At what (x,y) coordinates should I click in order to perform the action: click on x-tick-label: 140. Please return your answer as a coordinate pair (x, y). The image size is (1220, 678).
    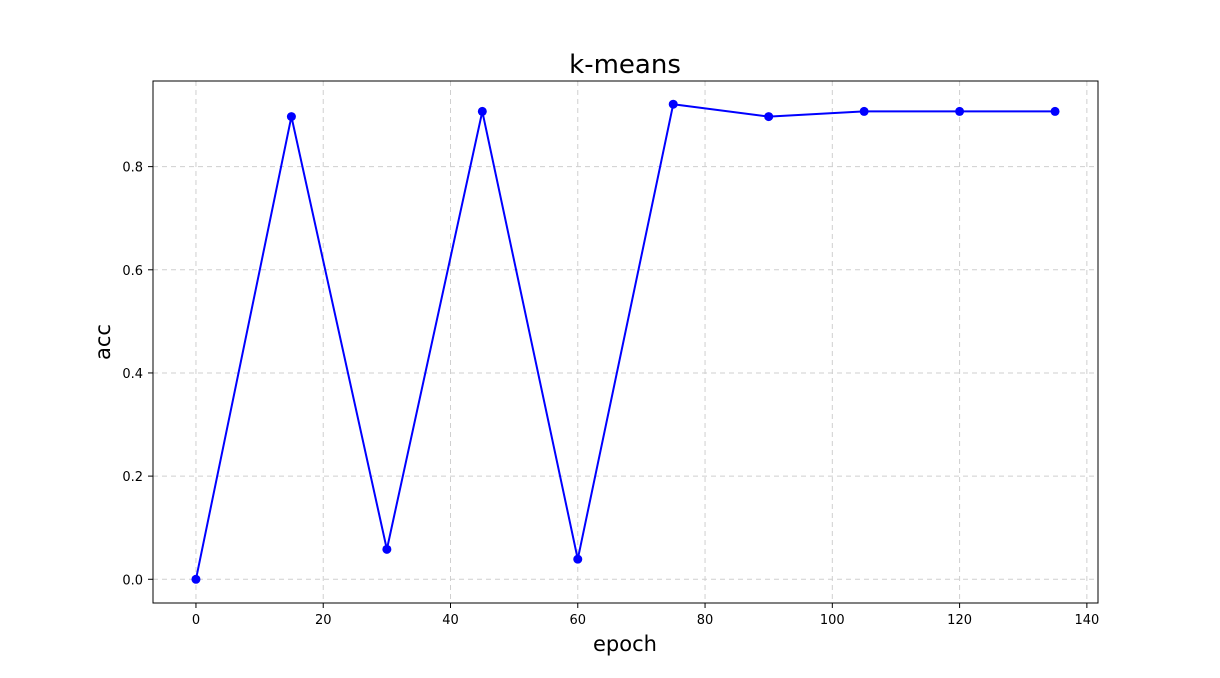
    Looking at the image, I should click on (1086, 620).